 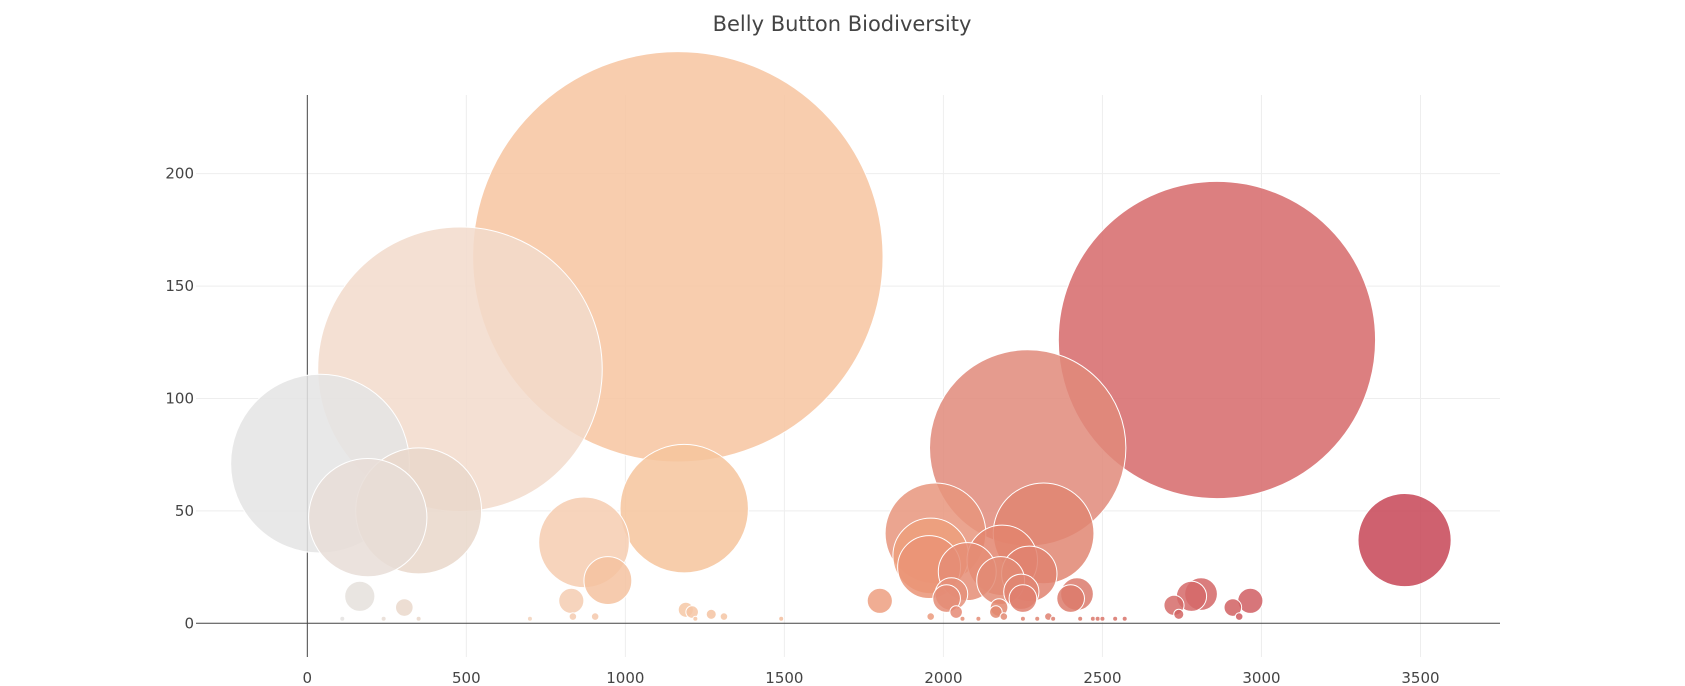 What do you see at coordinates (1420, 677) in the screenshot?
I see `x-tick-label-7: 3500` at bounding box center [1420, 677].